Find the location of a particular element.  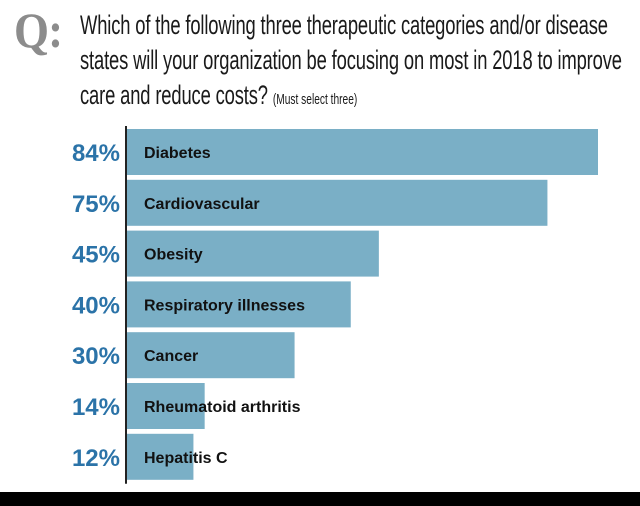

bar-label-6: Rheumatoid arthritis is located at coordinates (222, 407).